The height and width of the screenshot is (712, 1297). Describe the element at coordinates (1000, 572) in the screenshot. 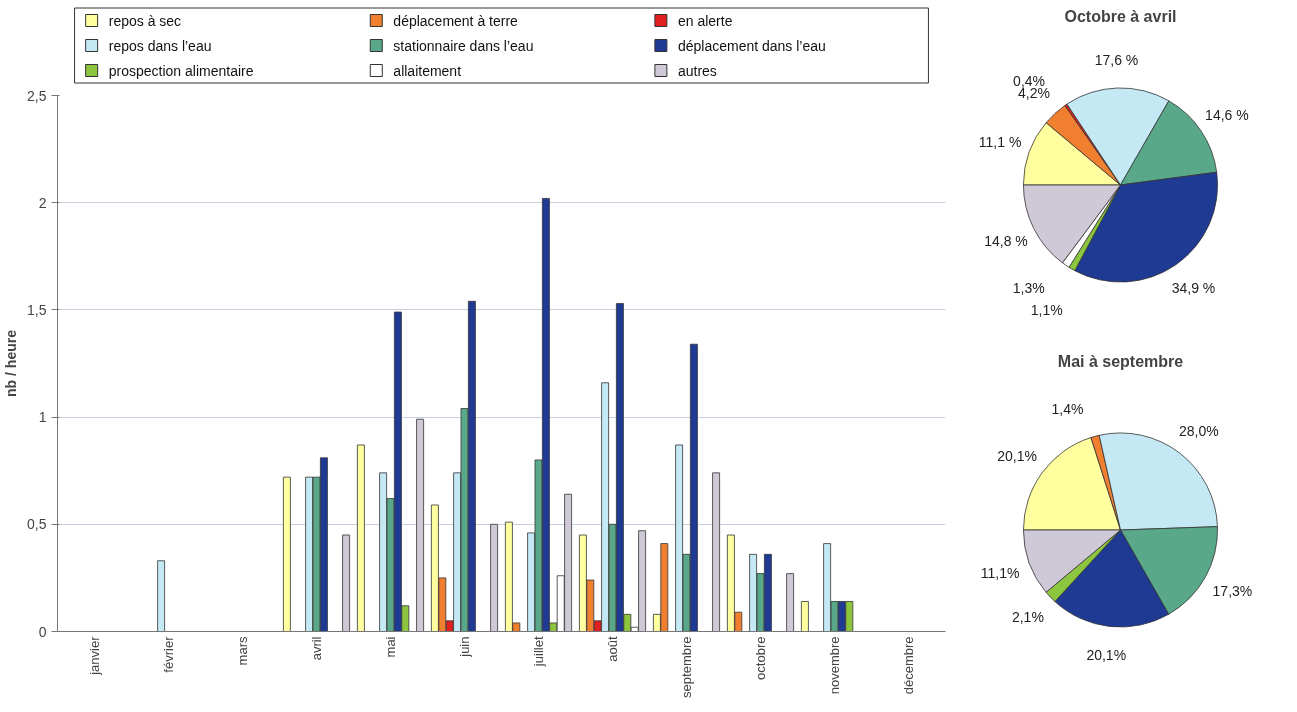

I see `data-label: 11,1%` at that location.